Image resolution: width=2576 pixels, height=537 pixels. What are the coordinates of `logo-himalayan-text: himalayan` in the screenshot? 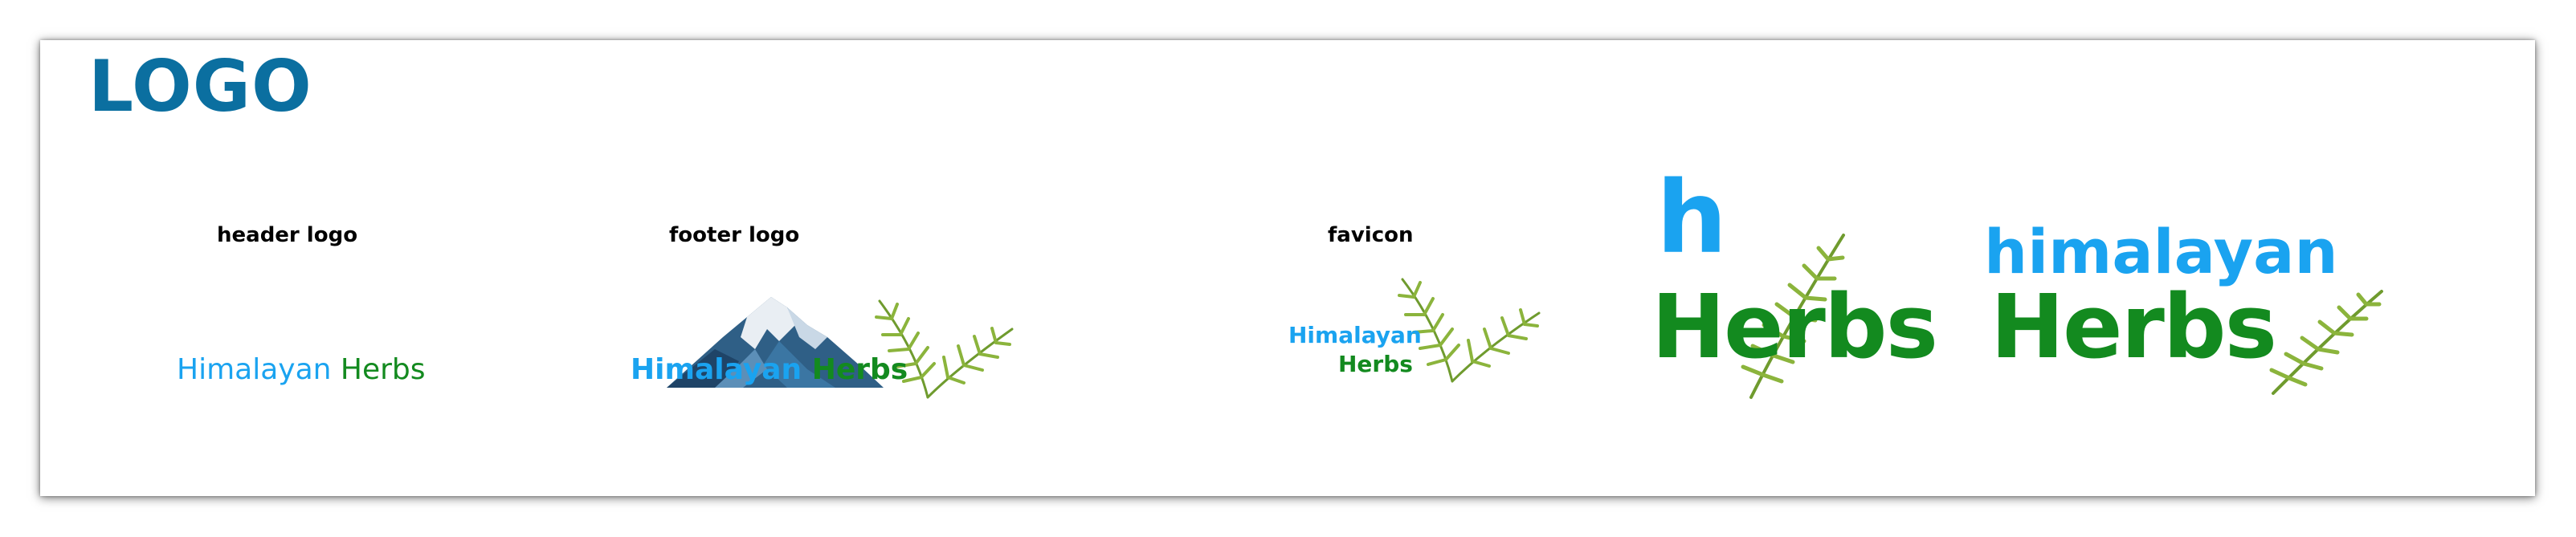 It's located at (2161, 251).